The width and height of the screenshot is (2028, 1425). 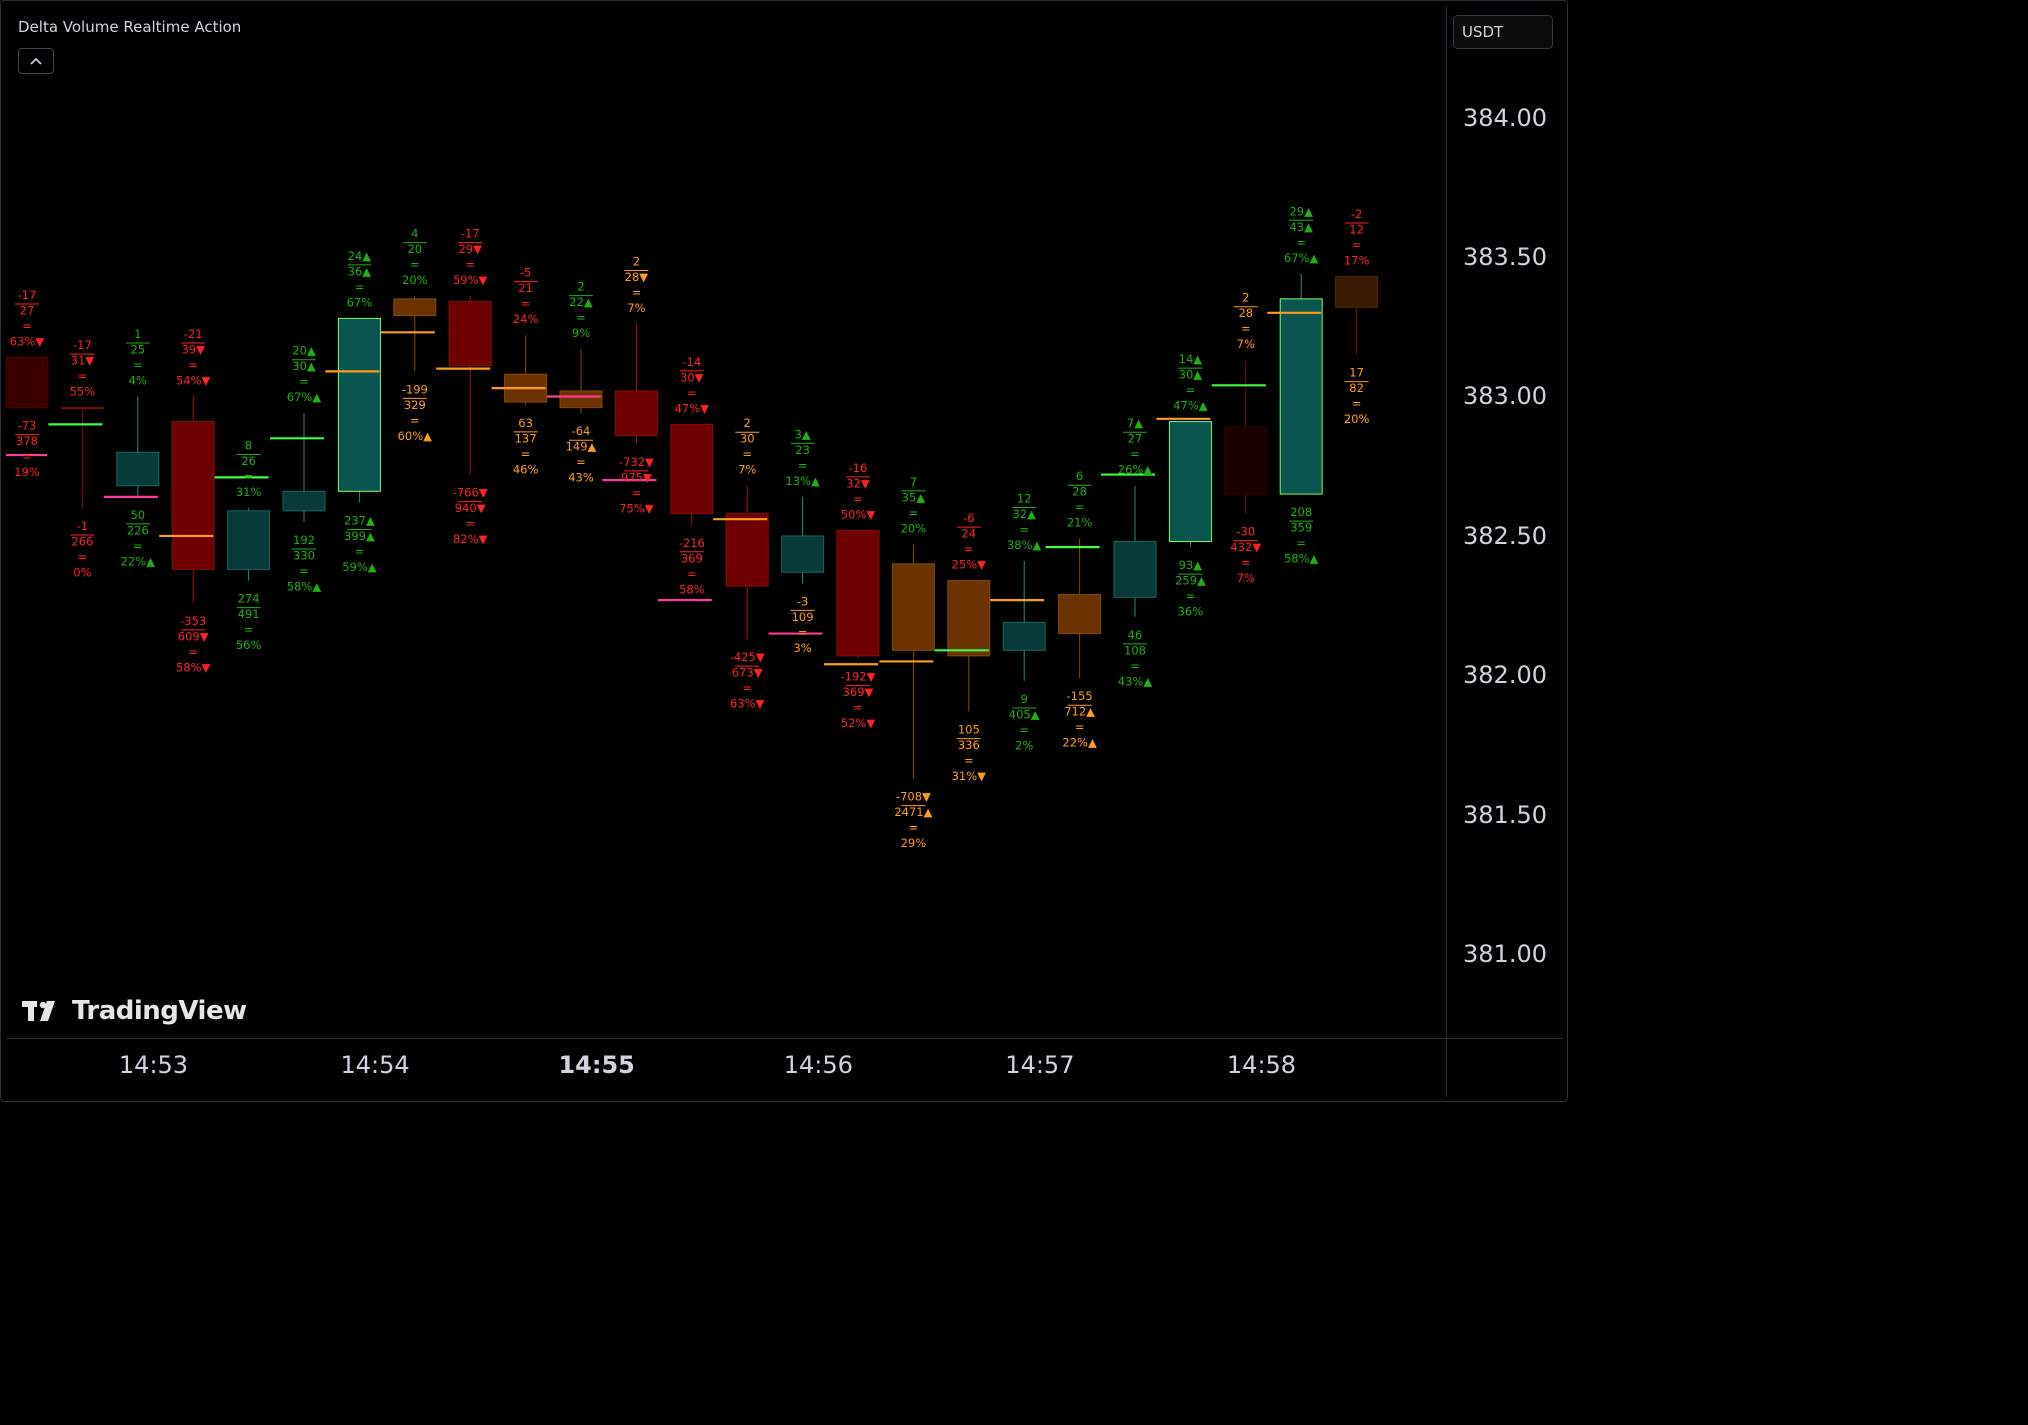 What do you see at coordinates (193, 621) in the screenshot?
I see `delta-label-bottom: -353` at bounding box center [193, 621].